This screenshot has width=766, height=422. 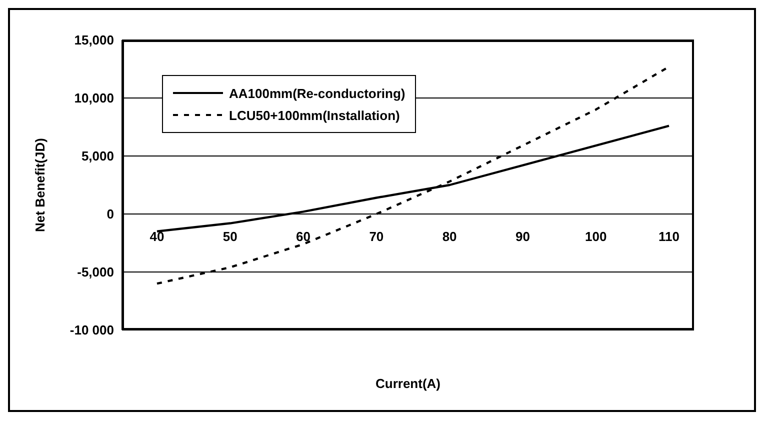 What do you see at coordinates (596, 236) in the screenshot?
I see `x-tick-label: 100` at bounding box center [596, 236].